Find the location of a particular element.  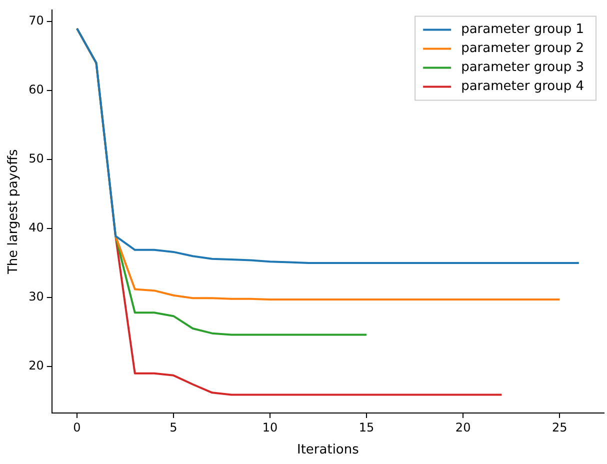

x-tick-label: 20 is located at coordinates (463, 427).